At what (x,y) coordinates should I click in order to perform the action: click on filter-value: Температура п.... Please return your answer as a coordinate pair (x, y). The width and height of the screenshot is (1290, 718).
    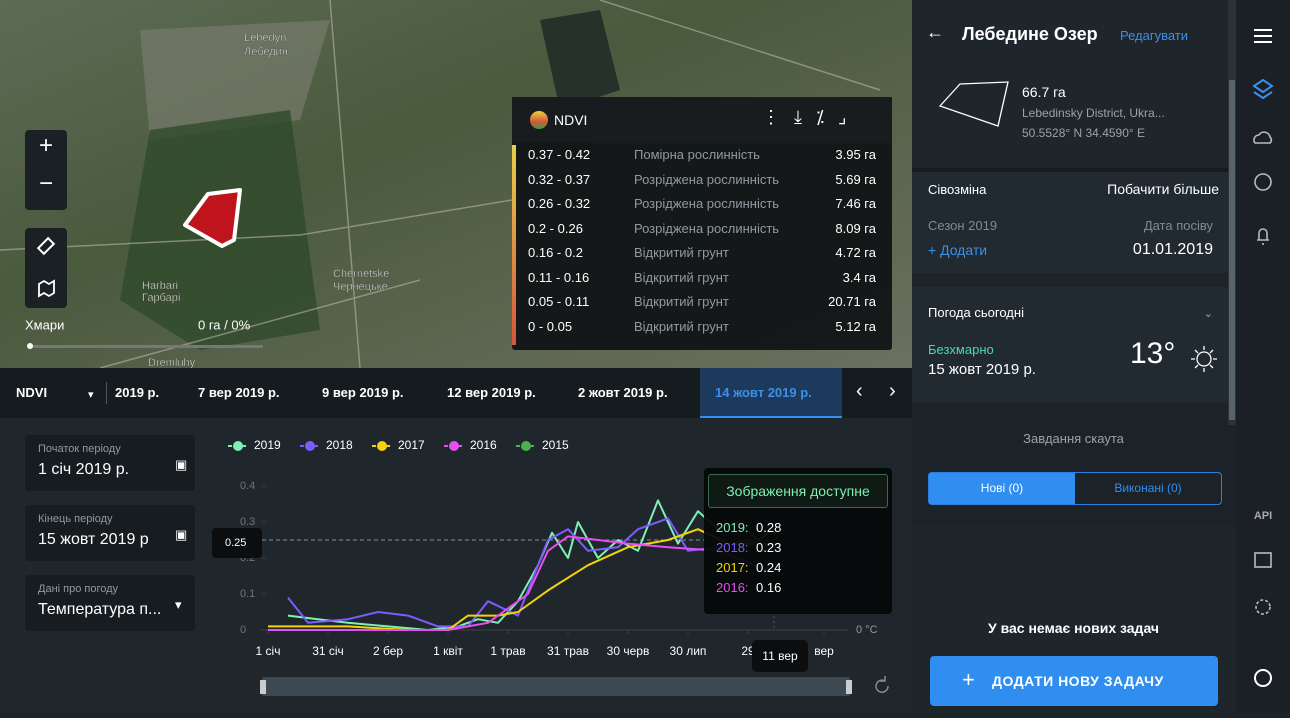
    Looking at the image, I should click on (100, 609).